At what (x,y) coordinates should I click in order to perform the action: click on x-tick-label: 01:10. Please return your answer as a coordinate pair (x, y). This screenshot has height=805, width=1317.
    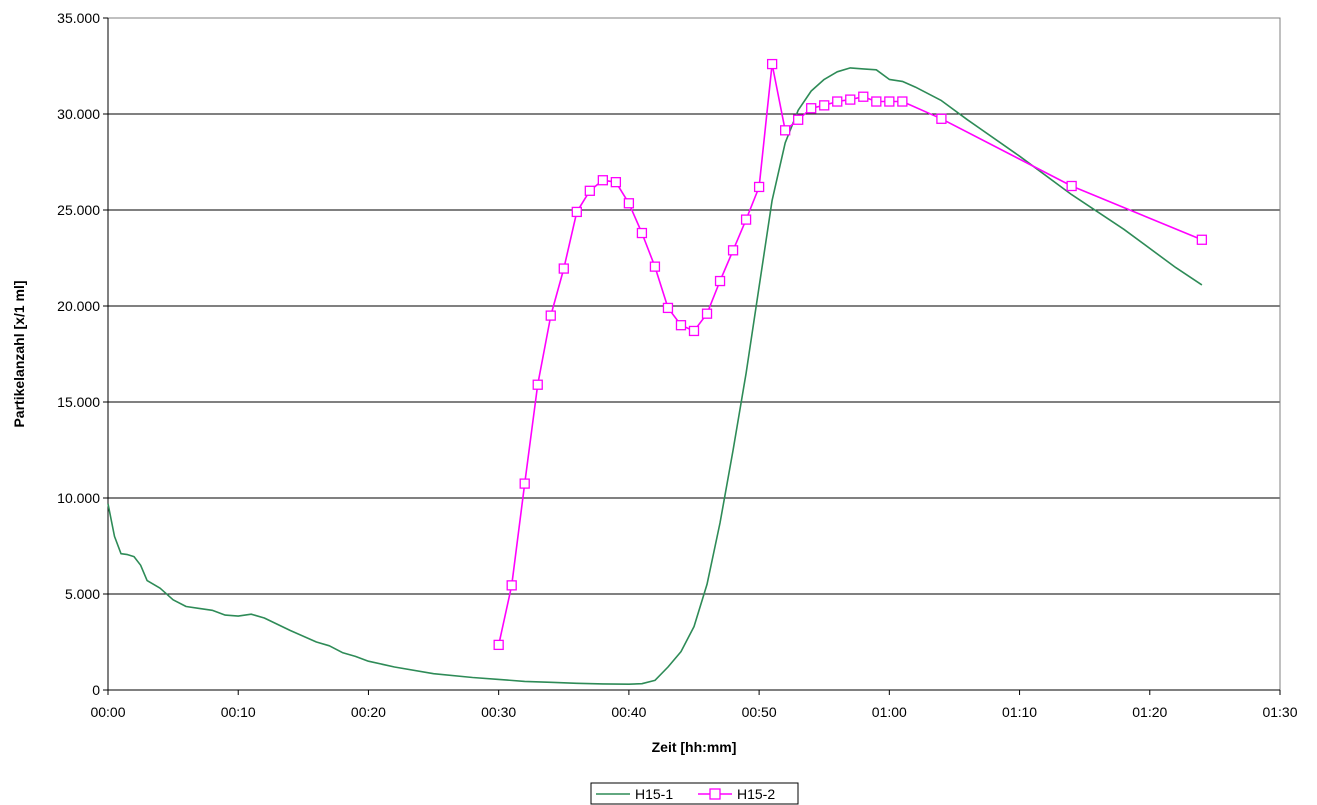
    Looking at the image, I should click on (1019, 712).